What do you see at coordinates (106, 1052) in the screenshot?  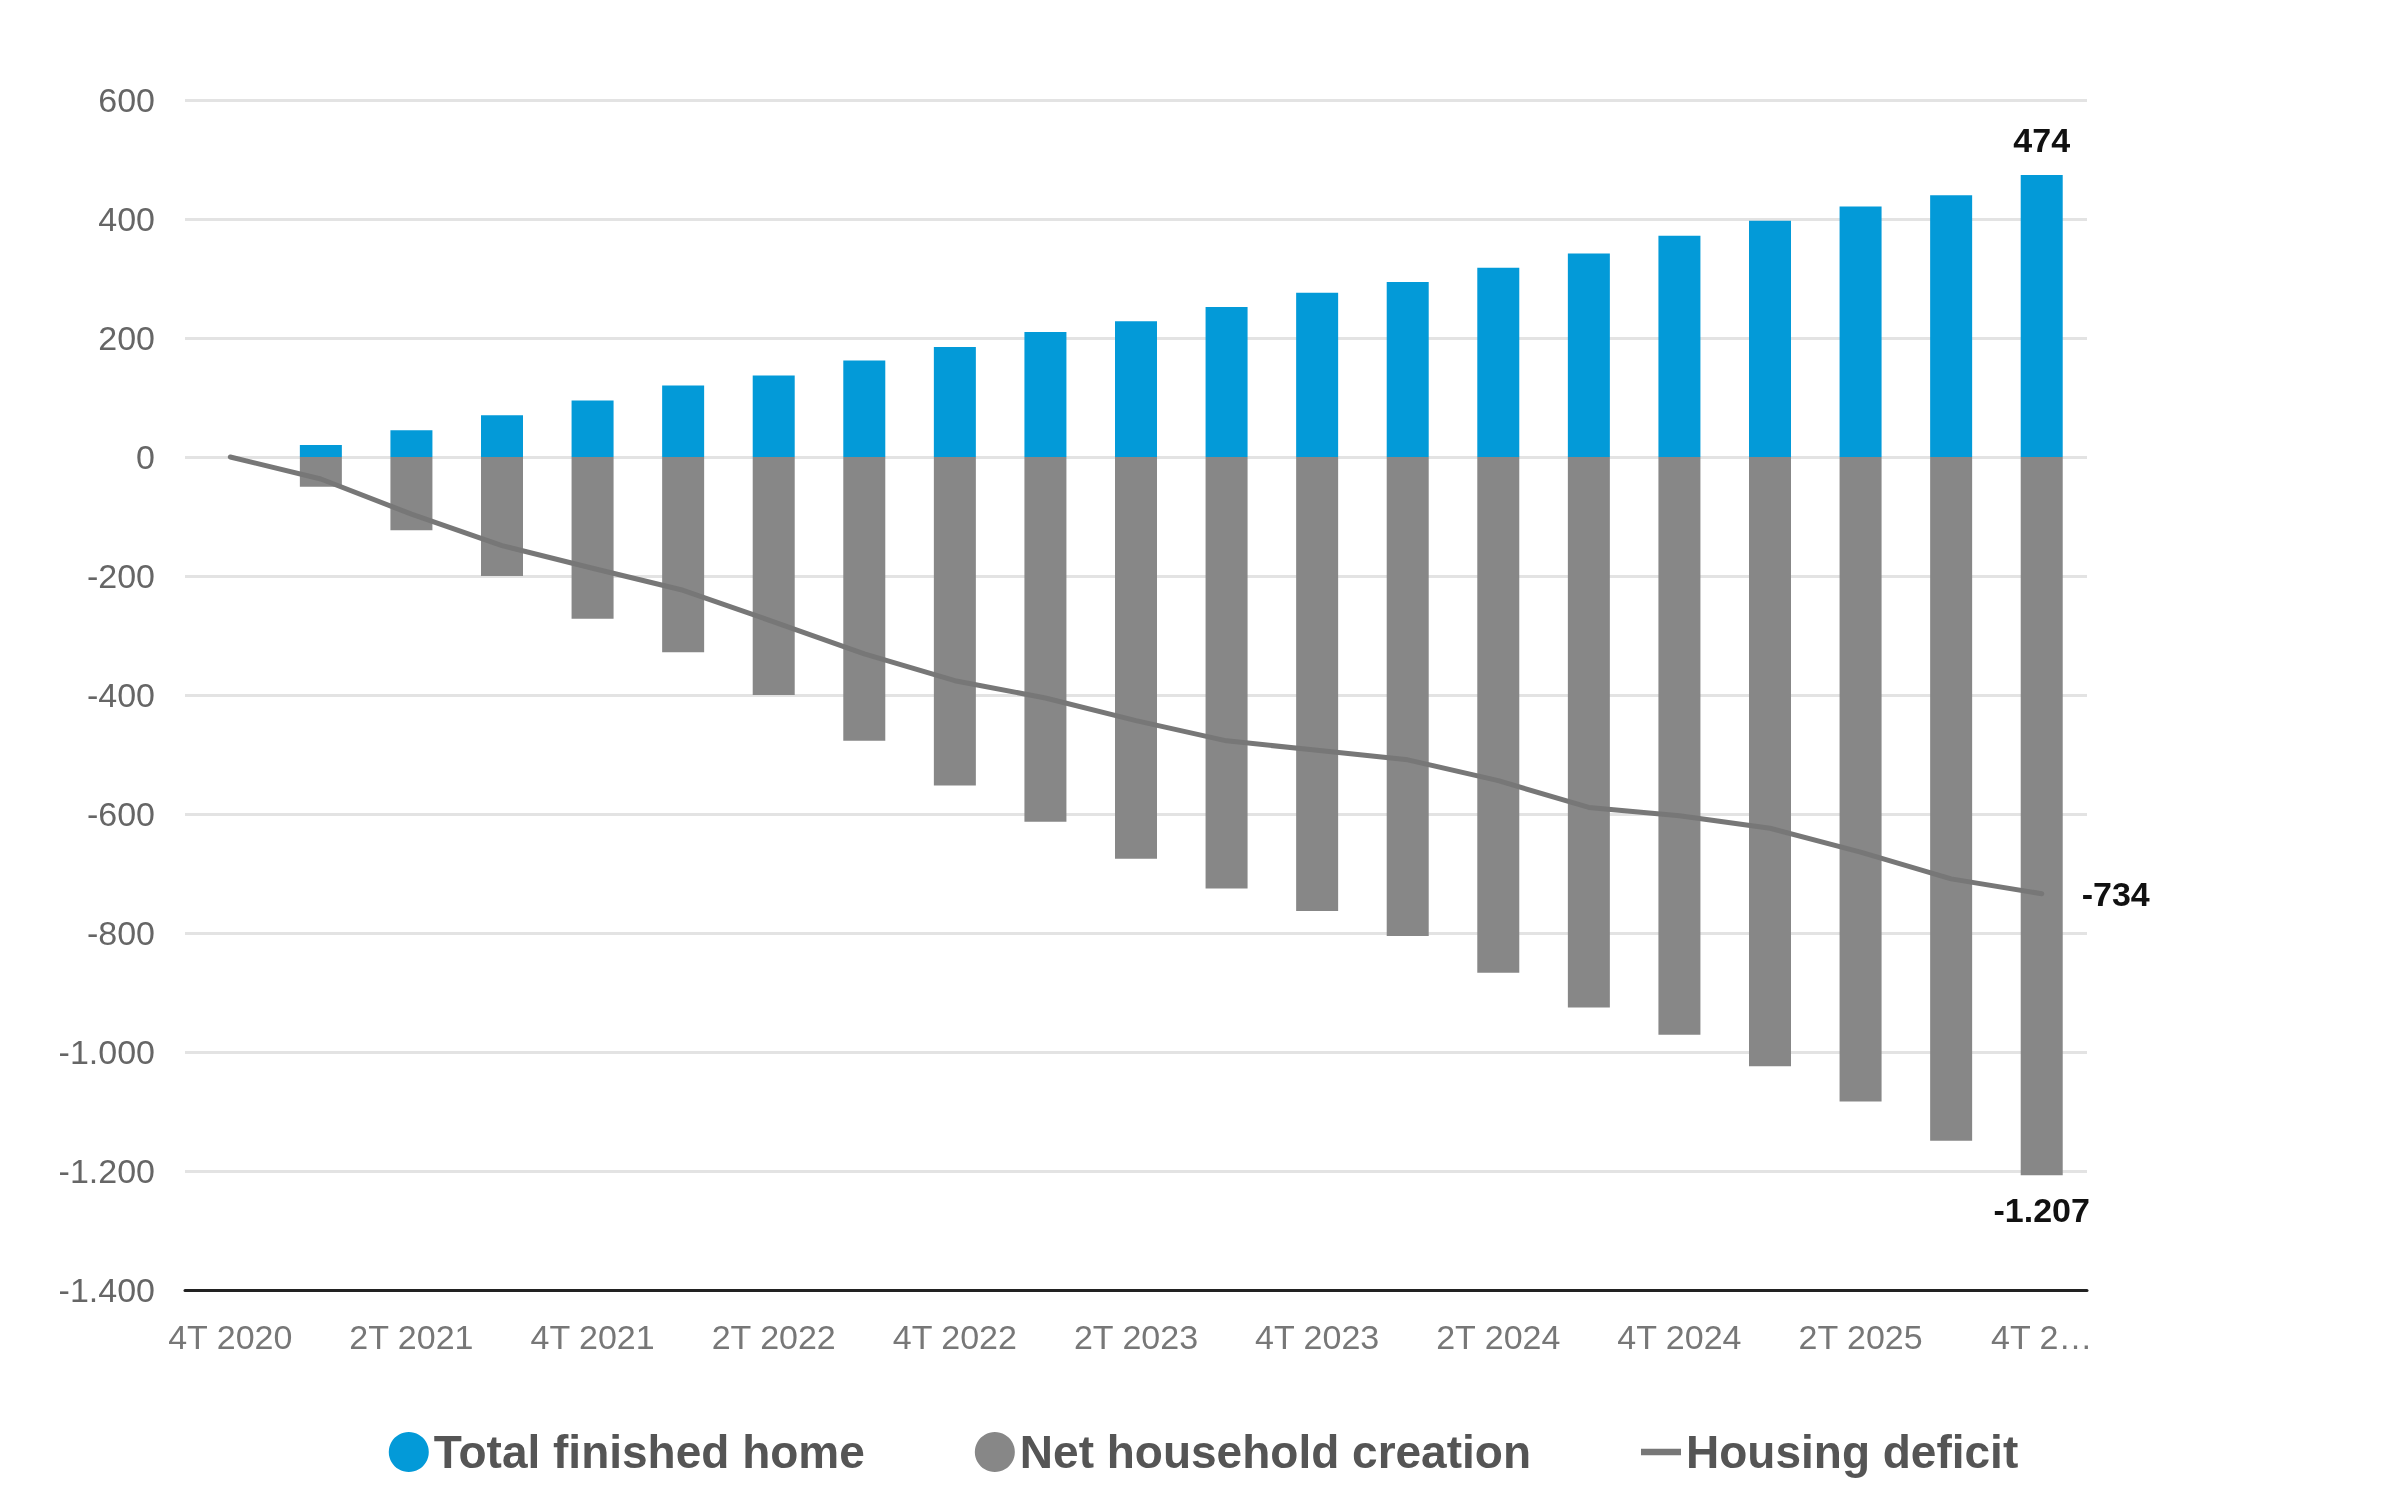 I see `y-tick-label: -1.000` at bounding box center [106, 1052].